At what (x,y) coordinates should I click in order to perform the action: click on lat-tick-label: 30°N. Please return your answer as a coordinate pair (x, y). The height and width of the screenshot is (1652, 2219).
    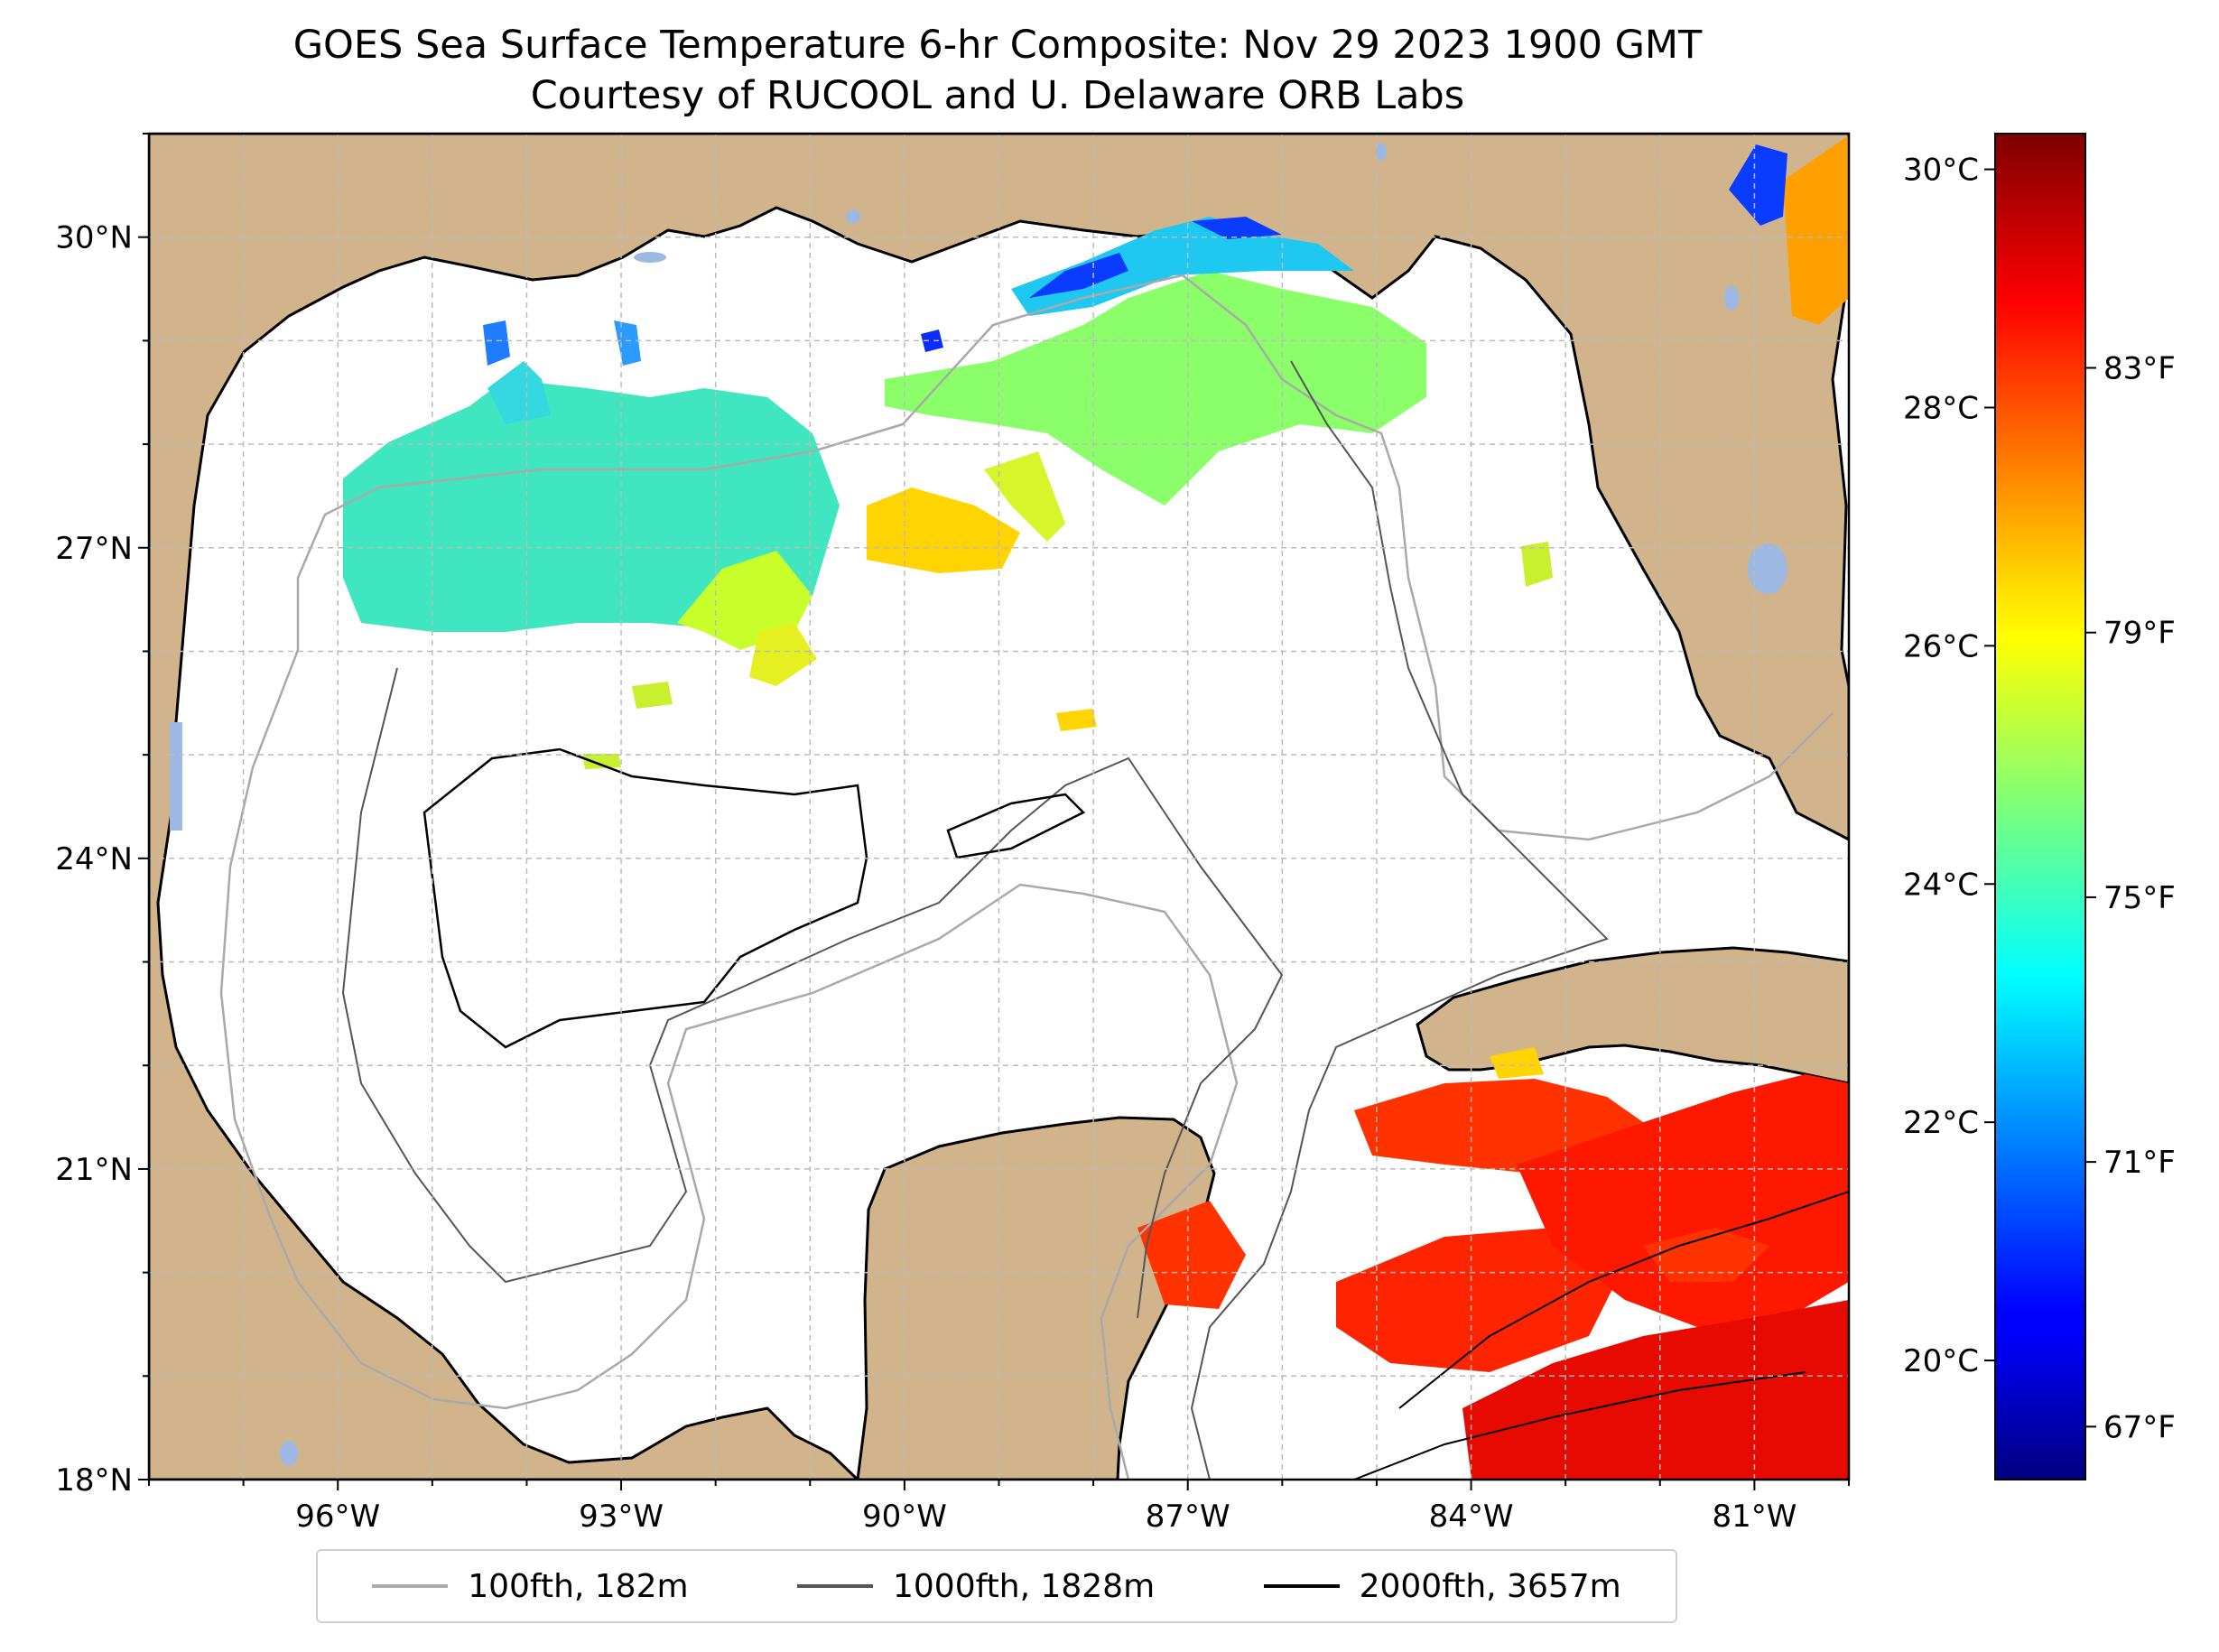
    Looking at the image, I should click on (94, 238).